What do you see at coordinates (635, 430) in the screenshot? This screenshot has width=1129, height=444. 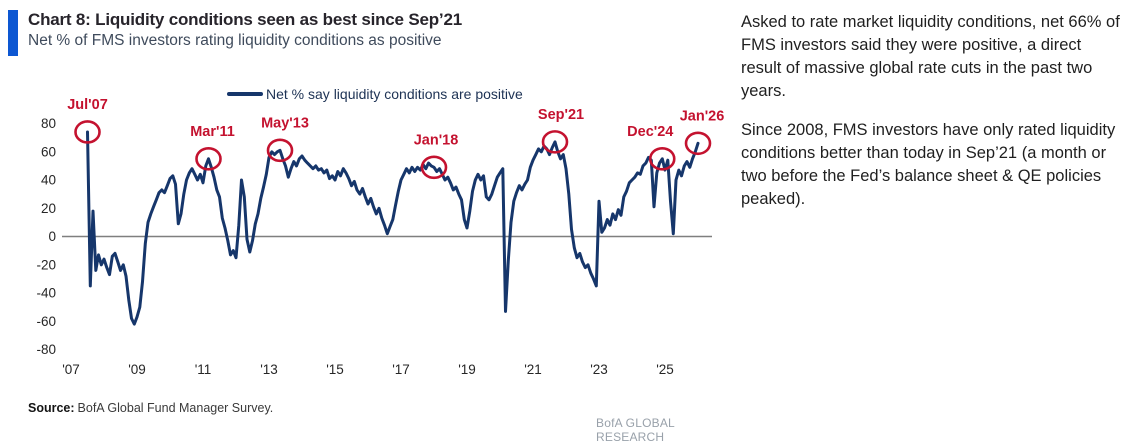 I see `bofa-global-research-brand: BofA GLOBAL RESEARCH` at bounding box center [635, 430].